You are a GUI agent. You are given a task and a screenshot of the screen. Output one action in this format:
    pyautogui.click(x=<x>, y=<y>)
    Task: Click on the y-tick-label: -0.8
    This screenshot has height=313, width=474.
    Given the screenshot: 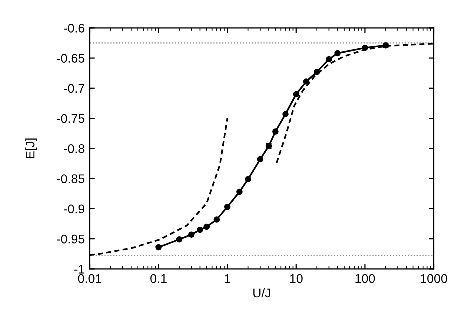 What is the action you would take?
    pyautogui.click(x=74, y=149)
    